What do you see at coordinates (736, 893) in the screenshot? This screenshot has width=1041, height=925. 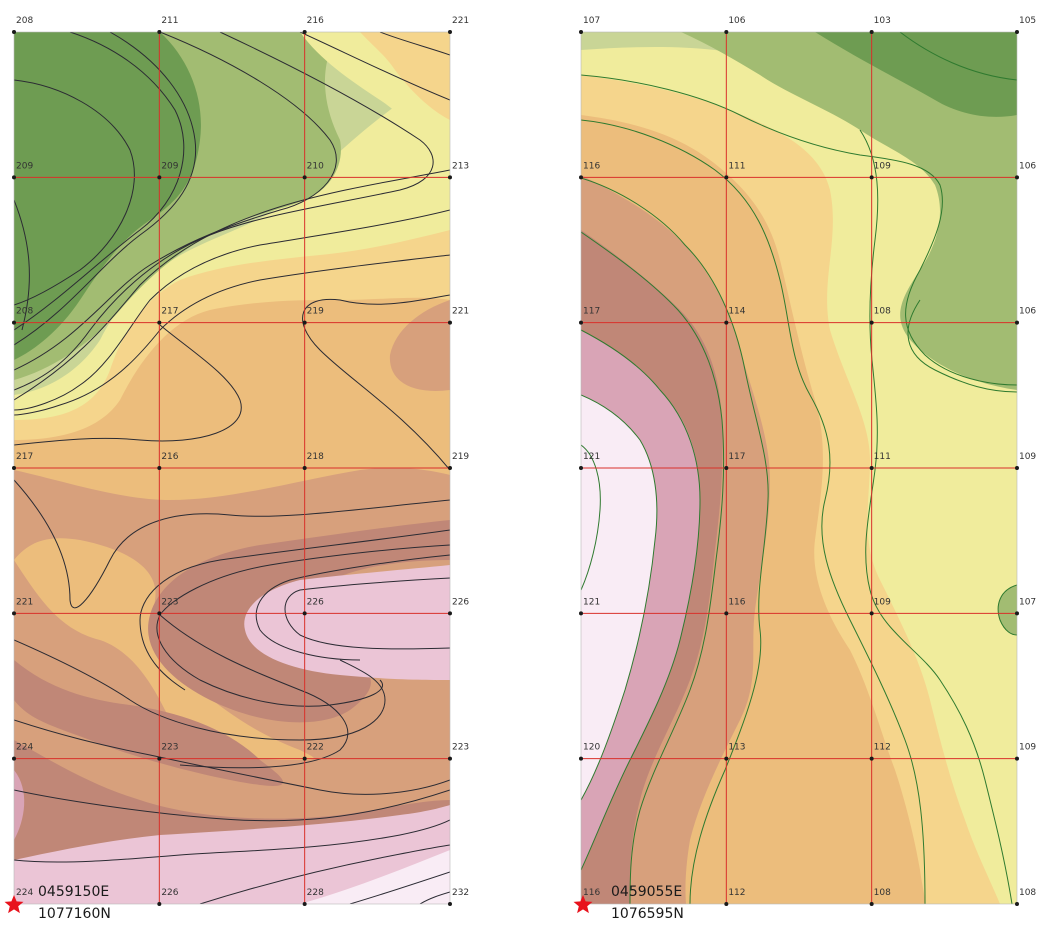 I see `right-node-value-label: 112` at bounding box center [736, 893].